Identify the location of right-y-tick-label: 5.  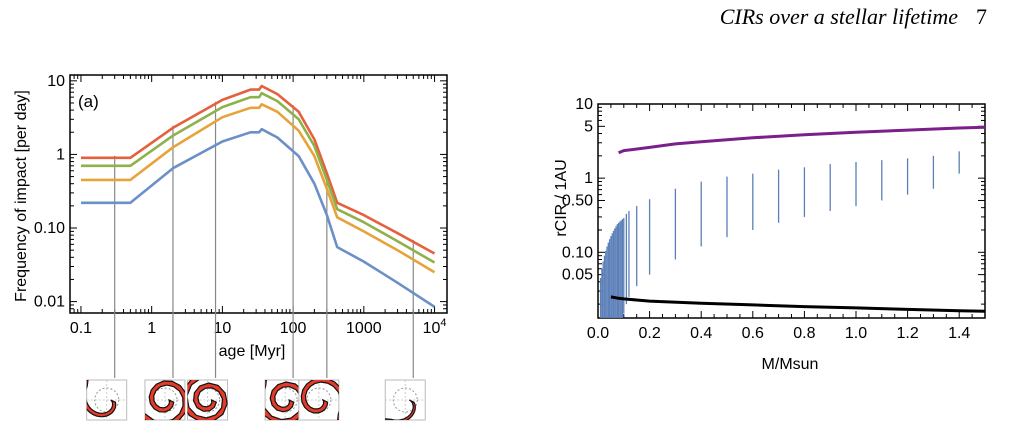
(588, 126).